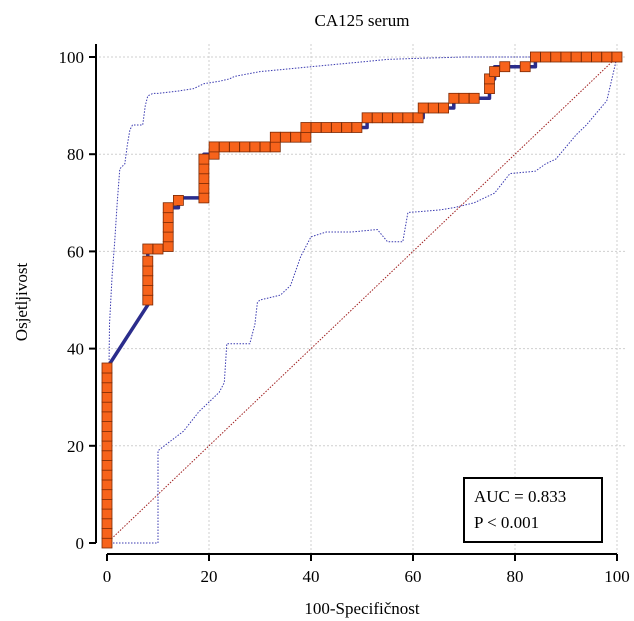 This screenshot has width=634, height=621. What do you see at coordinates (413, 576) in the screenshot?
I see `x-tick-label: 60` at bounding box center [413, 576].